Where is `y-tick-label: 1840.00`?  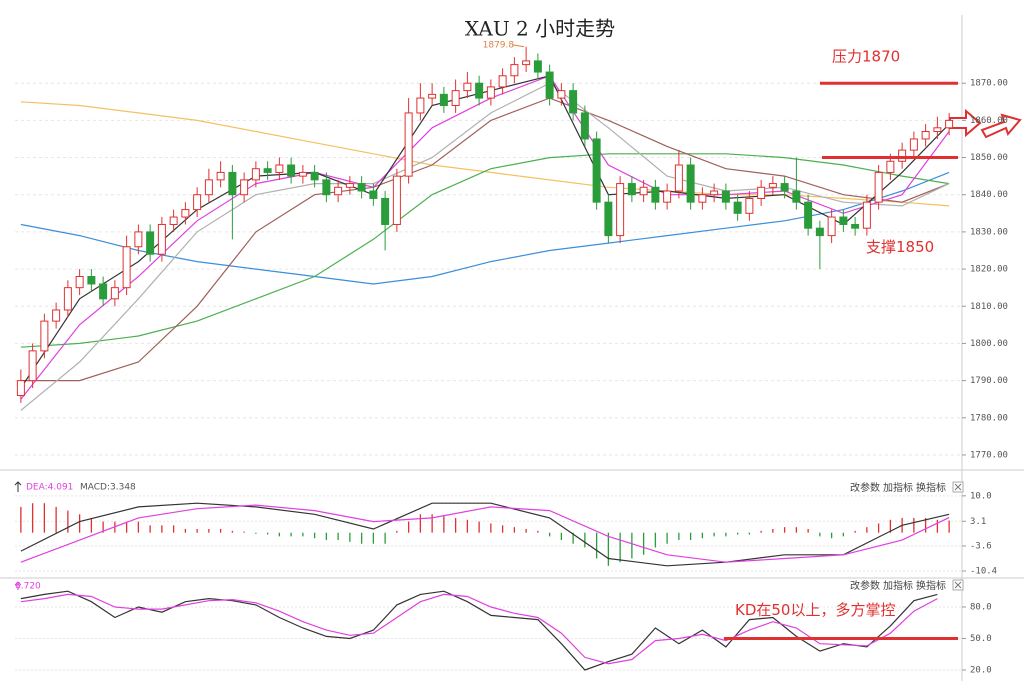 y-tick-label: 1840.00 is located at coordinates (989, 195).